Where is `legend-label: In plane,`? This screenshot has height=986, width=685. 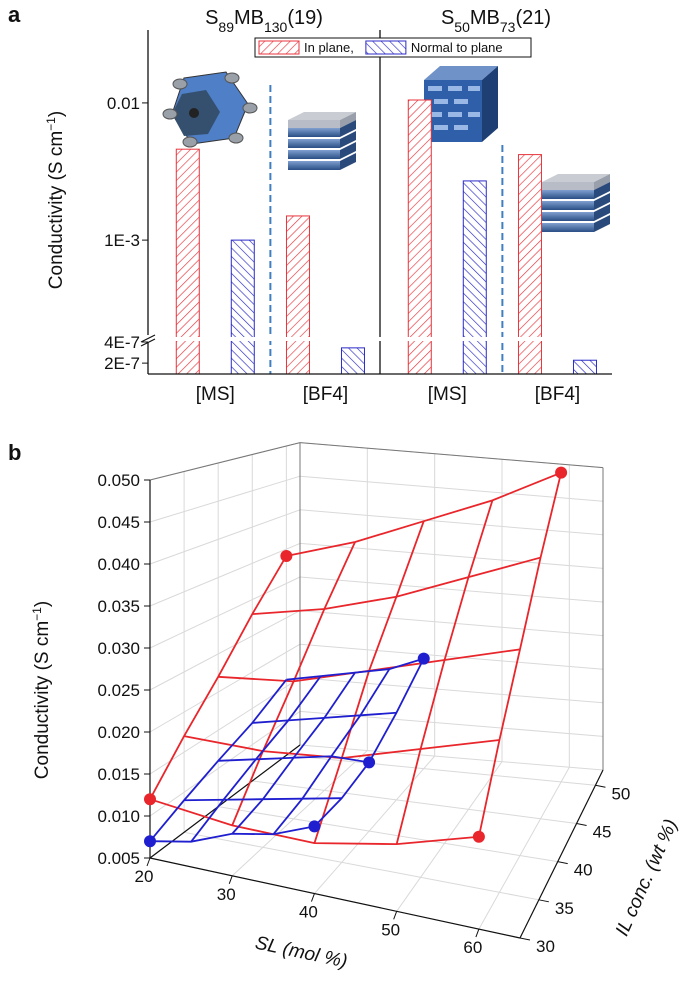 legend-label: In plane, is located at coordinates (329, 47).